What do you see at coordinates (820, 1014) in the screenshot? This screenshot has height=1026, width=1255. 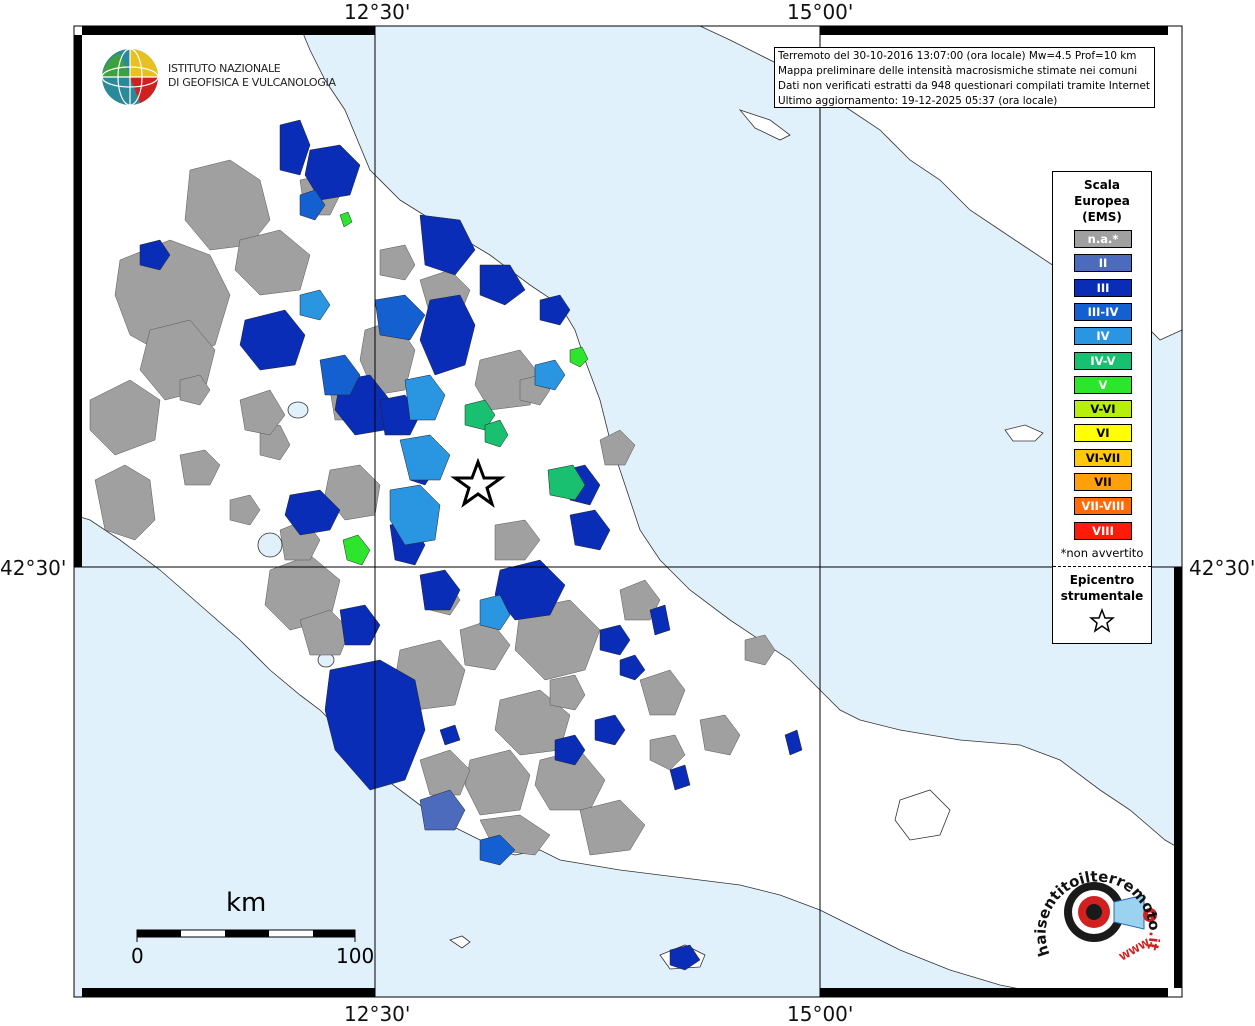 I see `lon-label-bottom-right: 15°00'` at bounding box center [820, 1014].